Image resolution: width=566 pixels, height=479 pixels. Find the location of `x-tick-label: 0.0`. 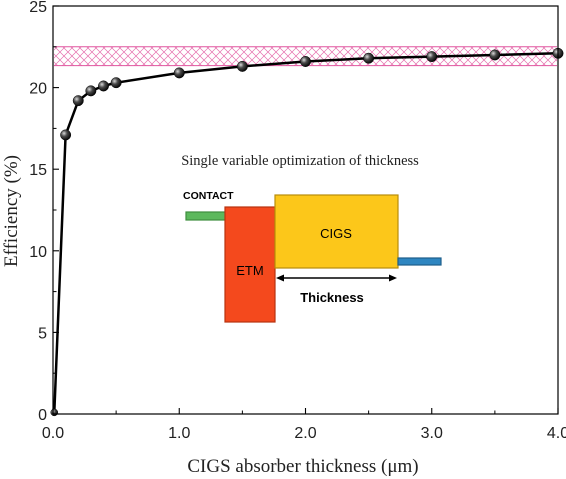

x-tick-label: 0.0 is located at coordinates (53, 433).